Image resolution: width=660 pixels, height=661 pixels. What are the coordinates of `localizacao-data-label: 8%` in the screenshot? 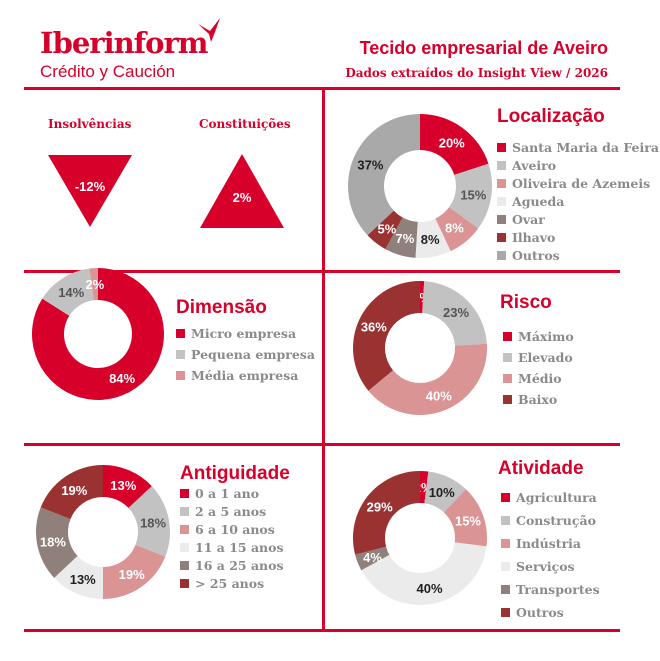 It's located at (430, 239).